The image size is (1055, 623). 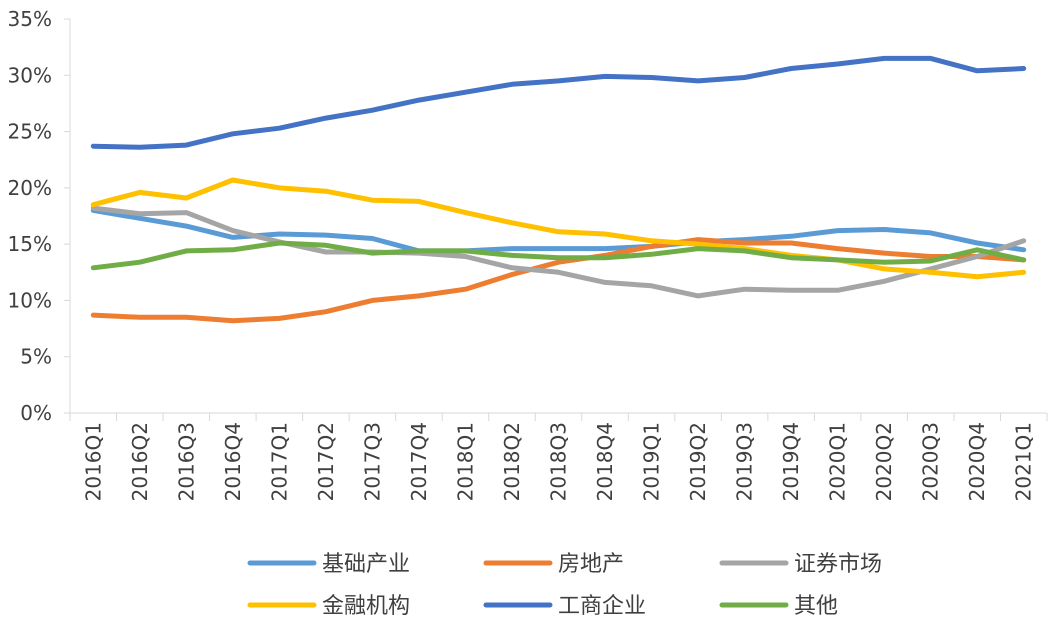 What do you see at coordinates (977, 461) in the screenshot?
I see `x-tick-label: 2020Q4` at bounding box center [977, 461].